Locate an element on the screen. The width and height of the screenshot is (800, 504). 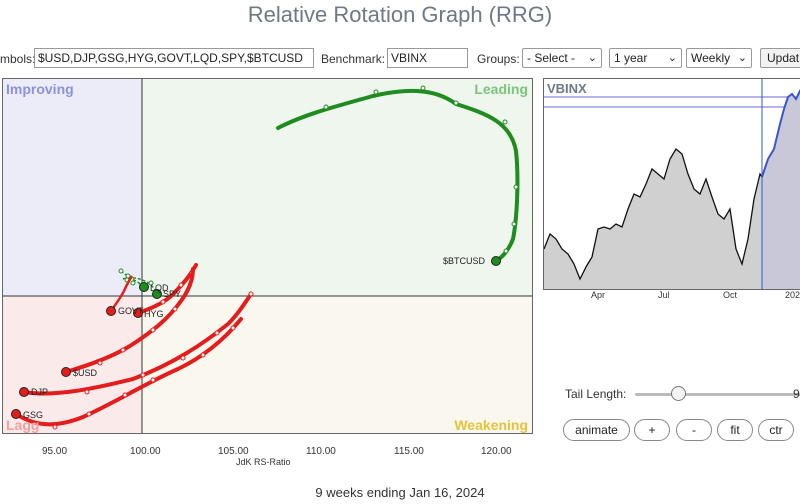
period-select: 1 year ⌄ is located at coordinates (645, 58).